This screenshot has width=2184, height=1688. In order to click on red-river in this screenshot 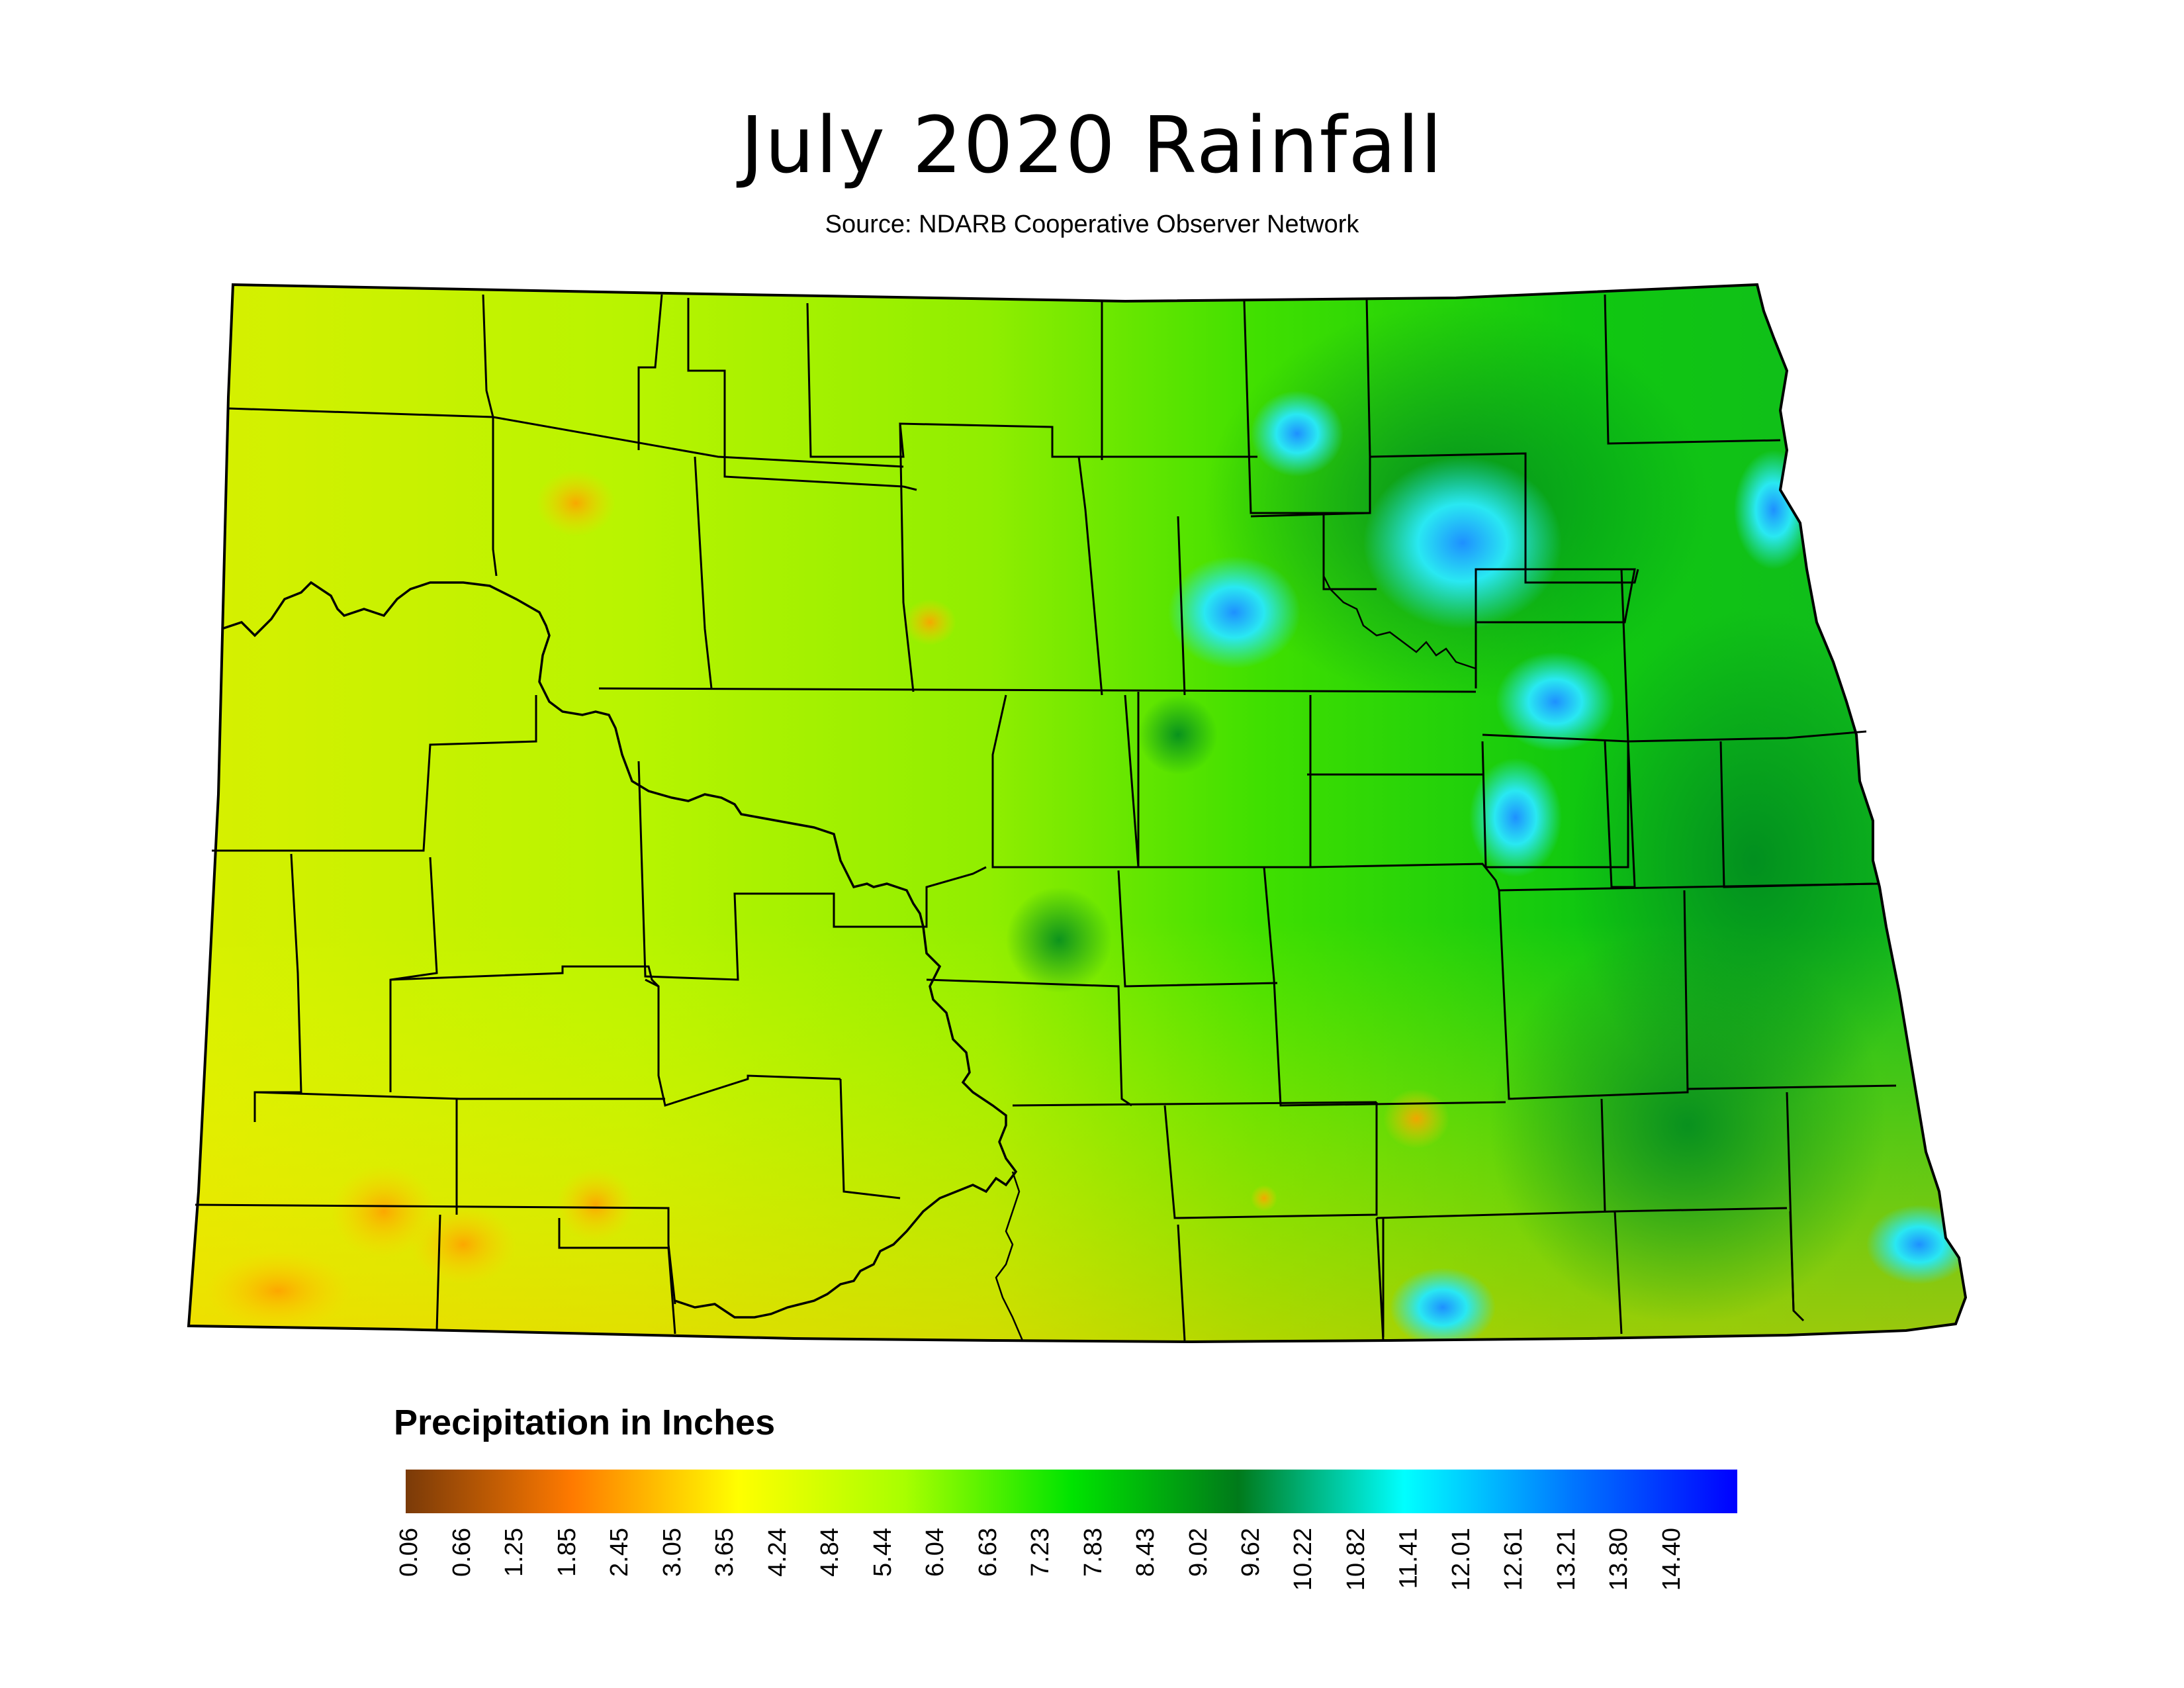, I will do `click(1010, 1256)`.